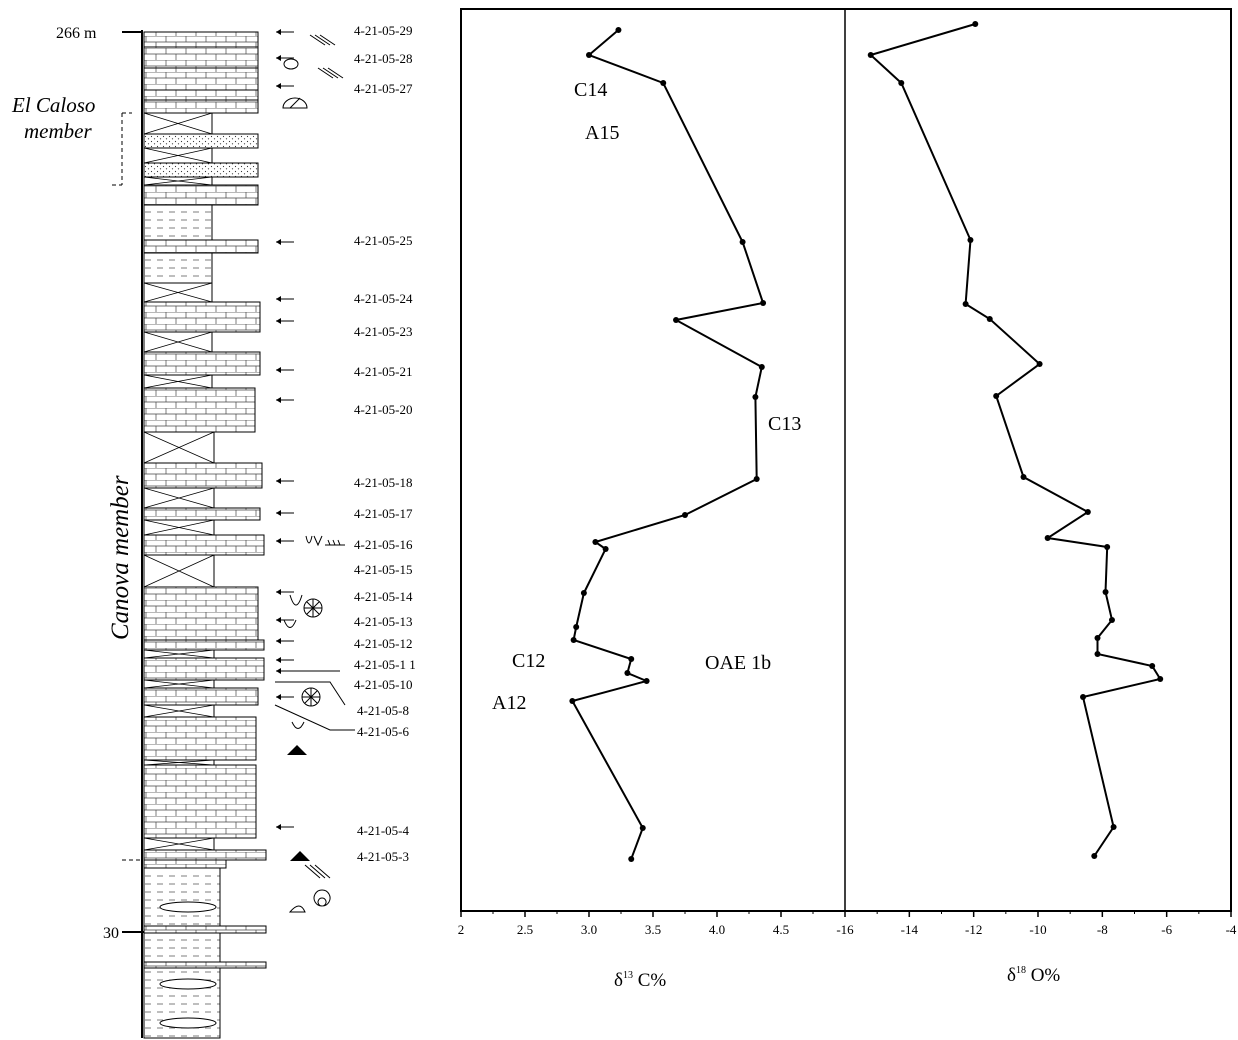 Image resolution: width=1238 pixels, height=1040 pixels. What do you see at coordinates (589, 929) in the screenshot?
I see `x-tick-label: 3.0` at bounding box center [589, 929].